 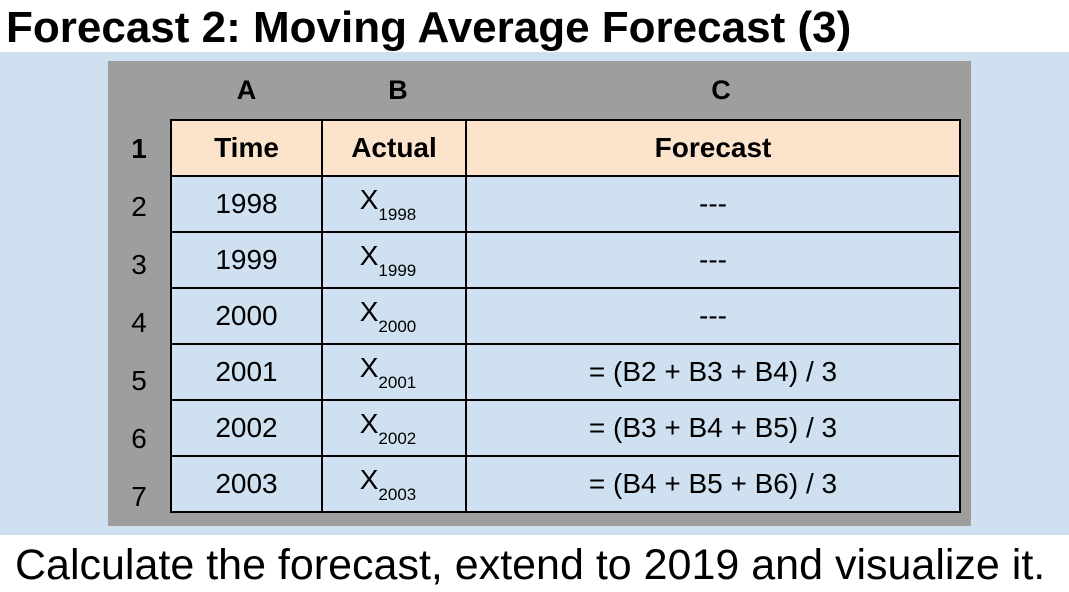 What do you see at coordinates (139, 496) in the screenshot?
I see `row-header-7: 7` at bounding box center [139, 496].